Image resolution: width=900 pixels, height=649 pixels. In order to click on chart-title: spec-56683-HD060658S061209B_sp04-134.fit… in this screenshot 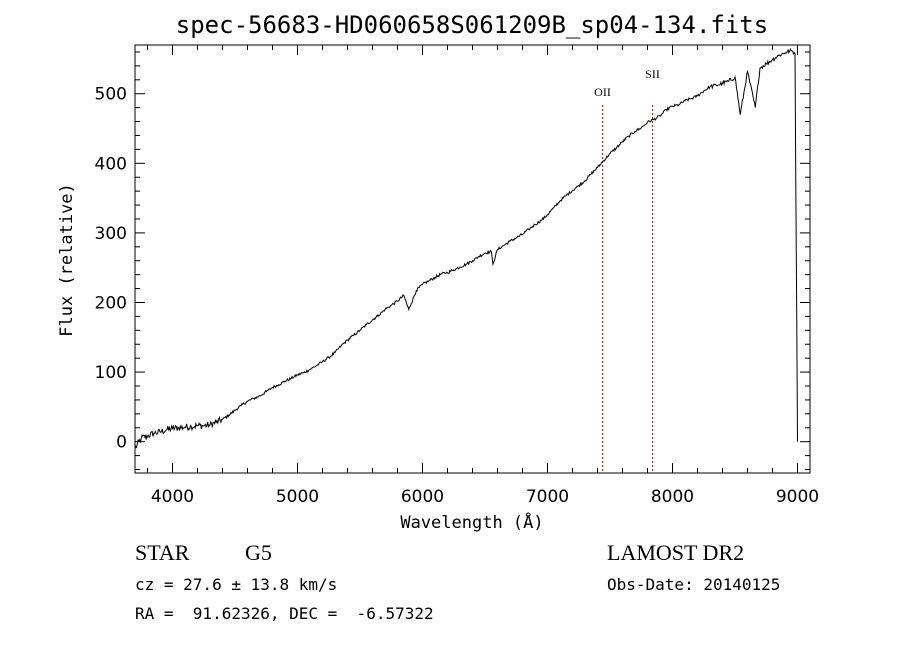, I will do `click(472, 25)`.